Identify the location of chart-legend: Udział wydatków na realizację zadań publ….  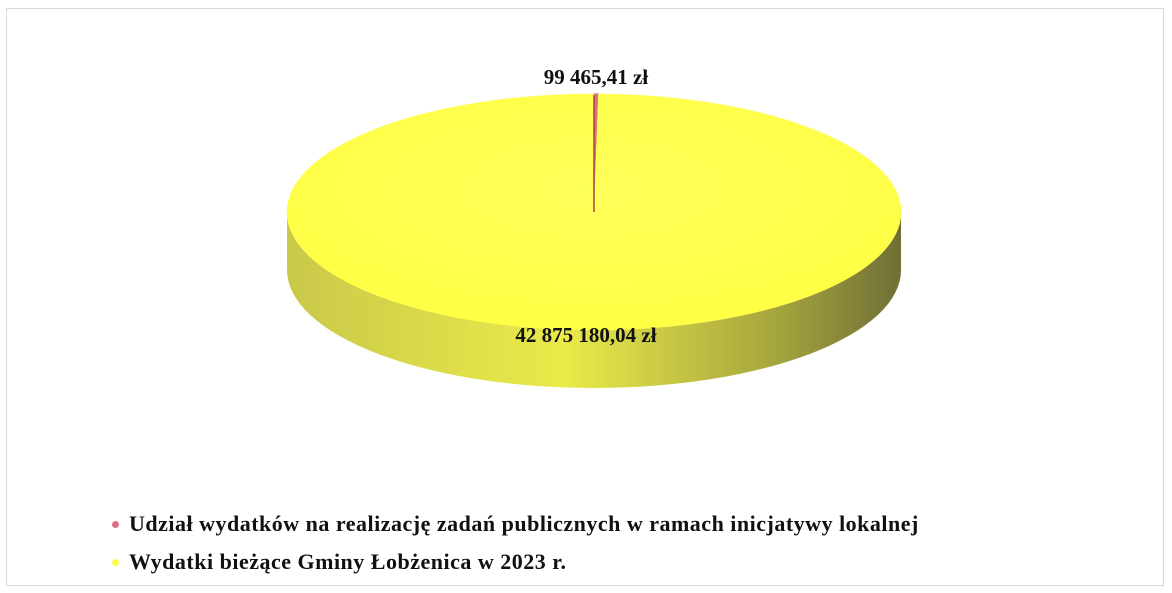
(515, 543).